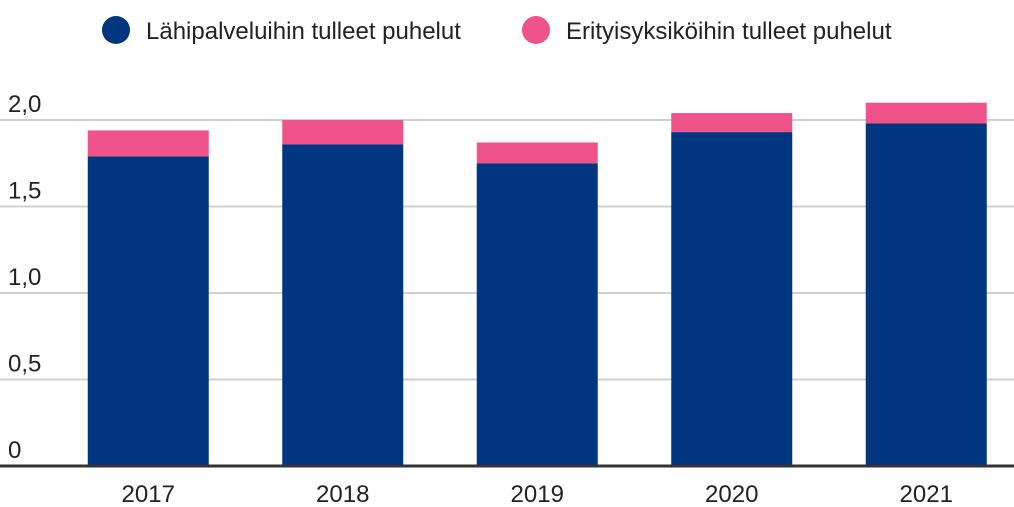 The height and width of the screenshot is (507, 1014). I want to click on legend-label: Lähipalveluihin tulleet puhelut, so click(303, 31).